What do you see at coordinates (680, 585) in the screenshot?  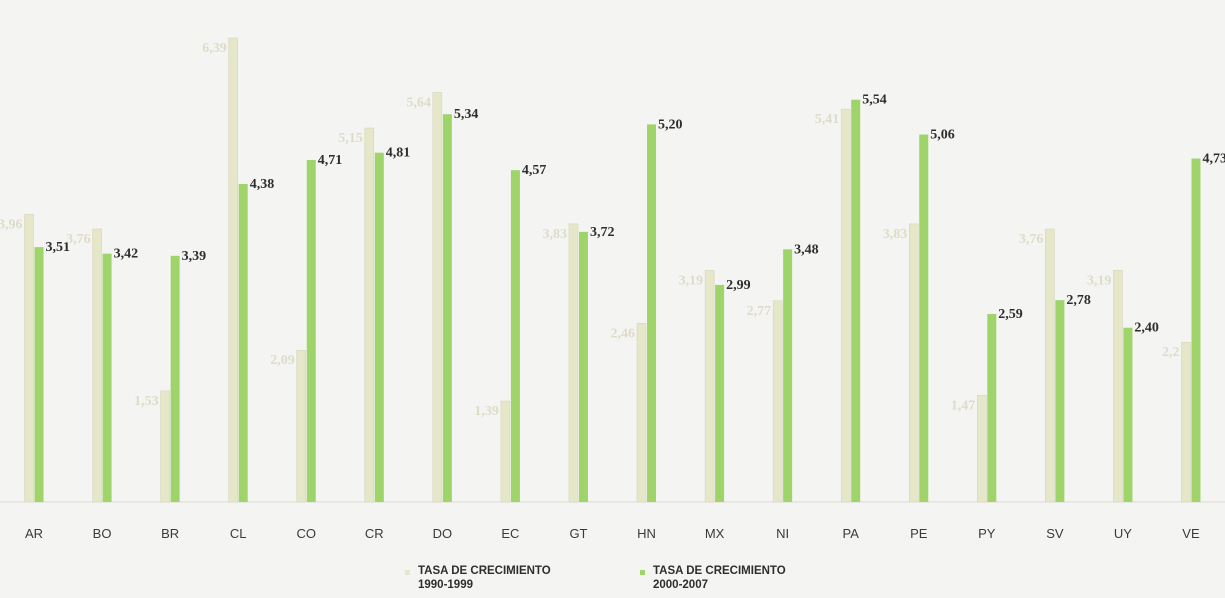 I see `legend-label-2000-2007-line2: 2000-2007` at bounding box center [680, 585].